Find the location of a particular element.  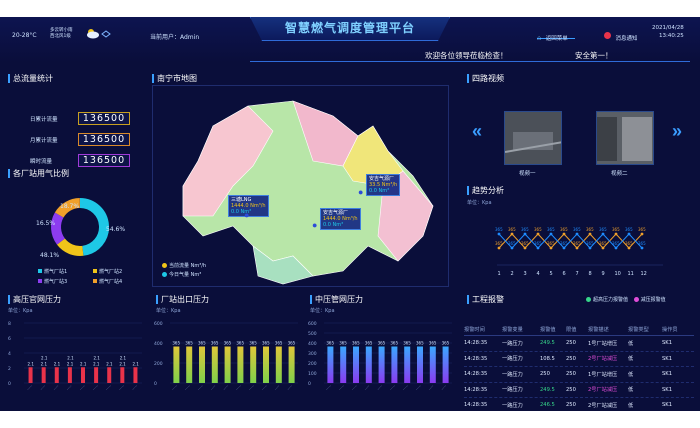

alarm-row: 14:28:35 一路压力 108.5 250 2号厂站减压 低 SK1 is located at coordinates (579, 359).